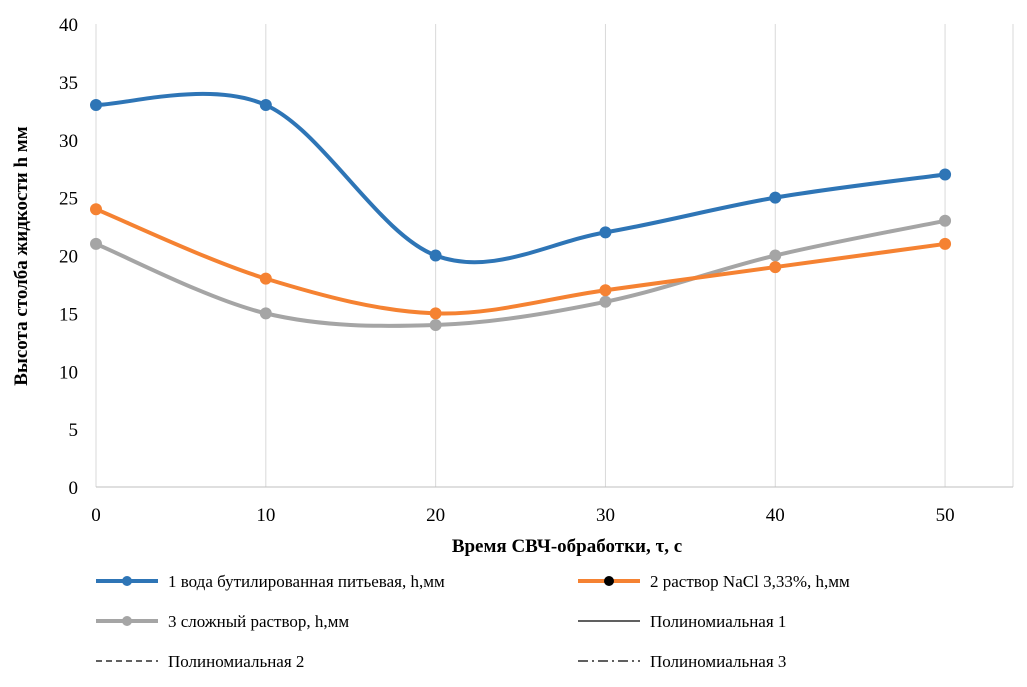 The width and height of the screenshot is (1027, 687). Describe the element at coordinates (258, 621) in the screenshot. I see `legend-label: 3 сложный раствор, h,мм` at that location.